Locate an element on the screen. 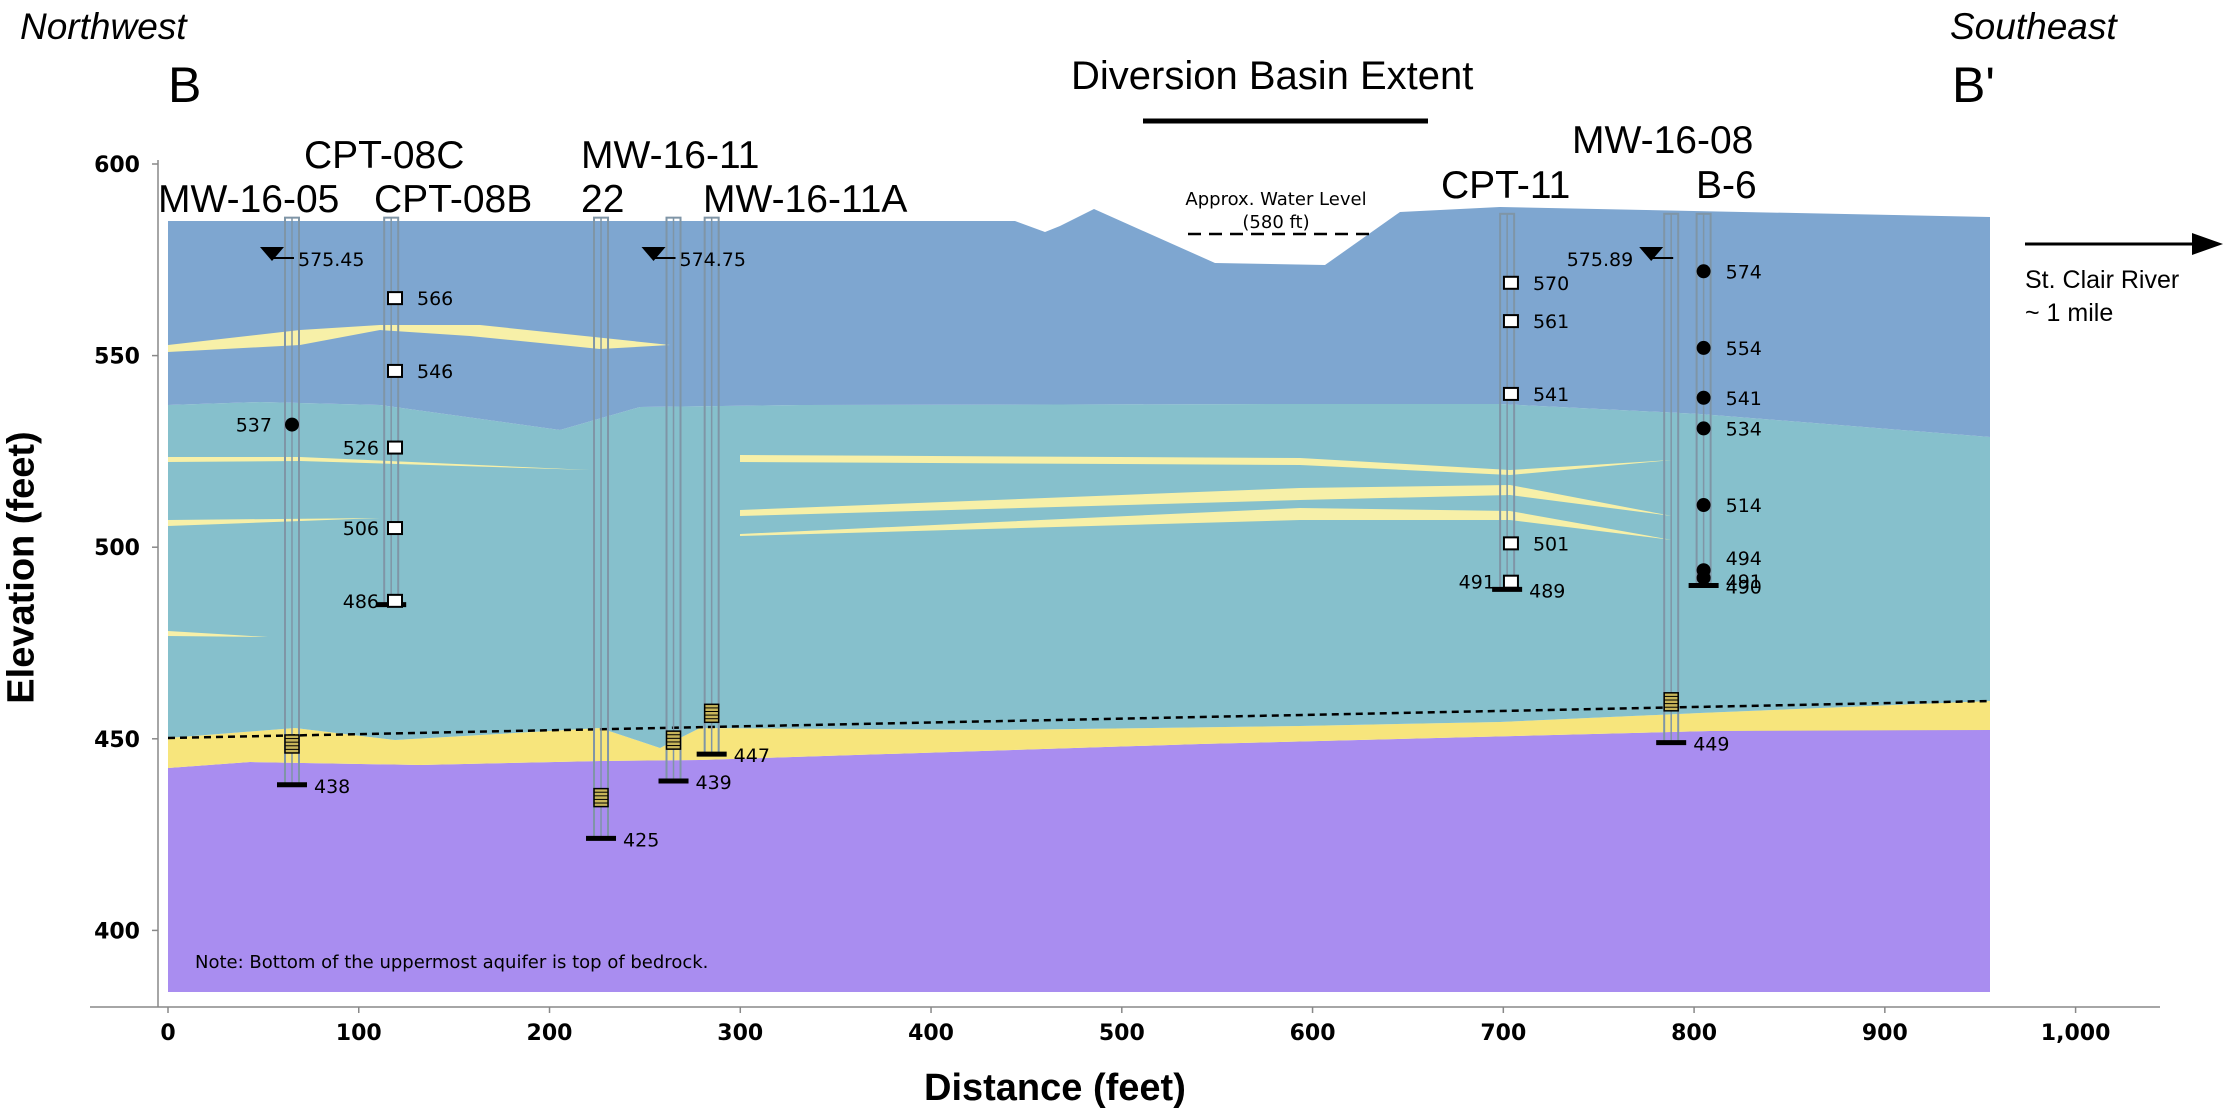 This screenshot has width=2223, height=1114. cpt-sample-label: 491 is located at coordinates (1477, 583).